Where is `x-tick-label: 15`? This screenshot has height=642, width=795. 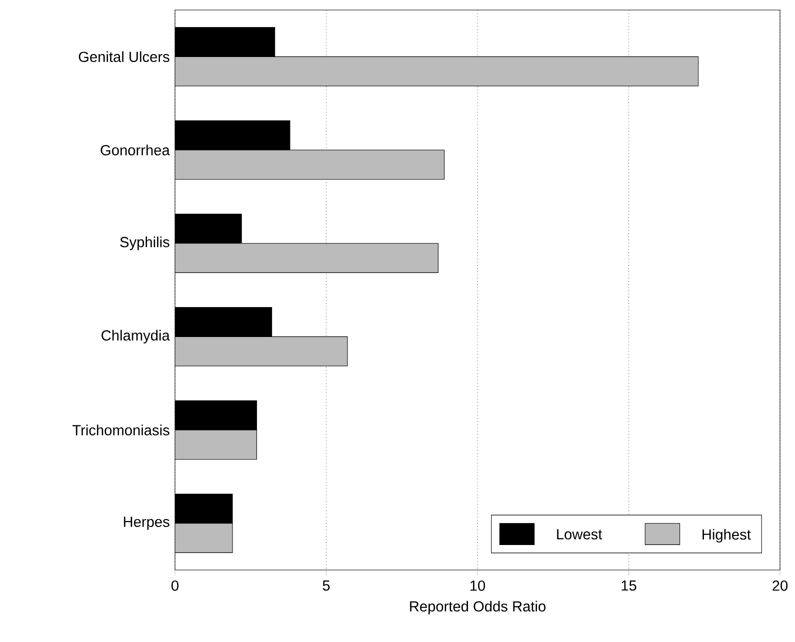
x-tick-label: 15 is located at coordinates (629, 585).